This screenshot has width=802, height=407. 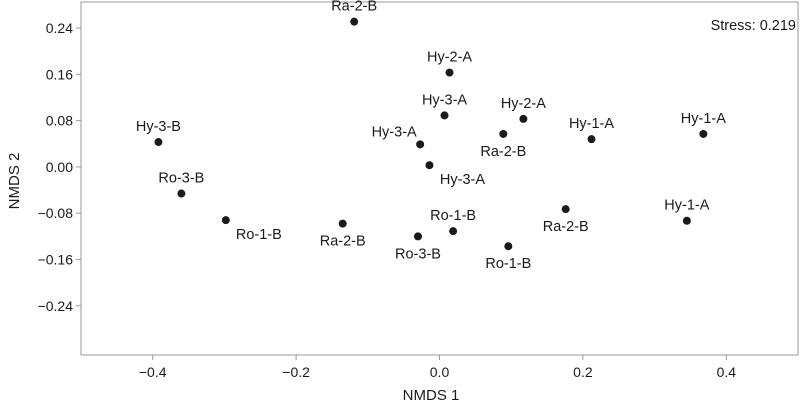 What do you see at coordinates (59, 167) in the screenshot?
I see `y-tick-label: 0.00` at bounding box center [59, 167].